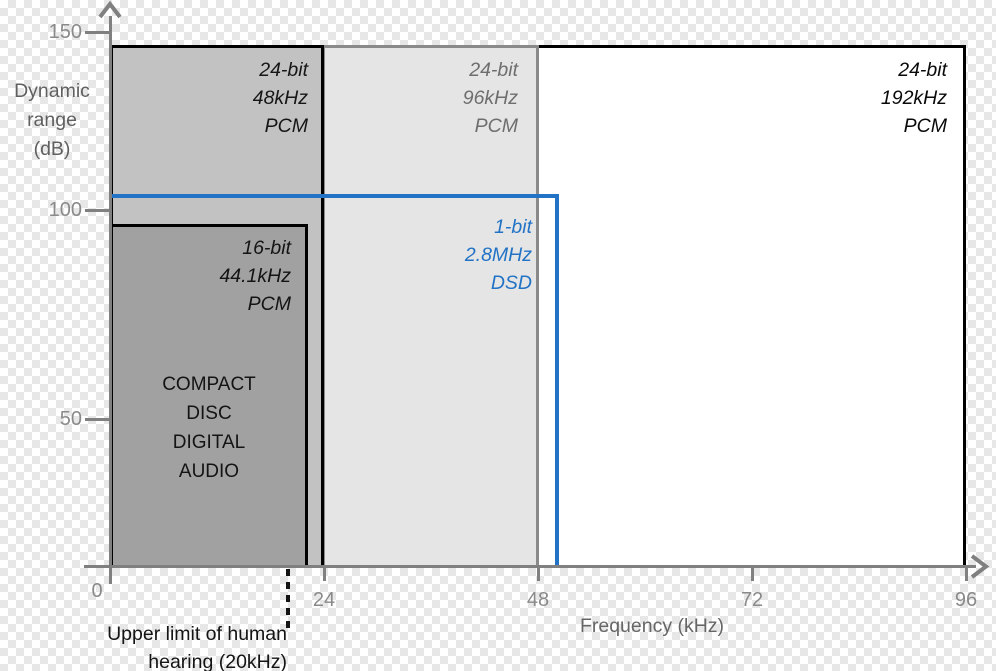  What do you see at coordinates (65, 32) in the screenshot?
I see `y-tick-label-150: 150` at bounding box center [65, 32].